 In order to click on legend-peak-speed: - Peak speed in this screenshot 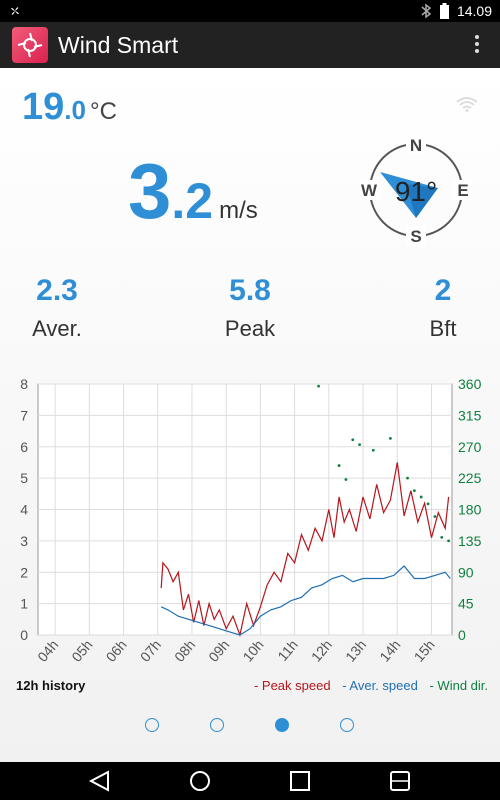, I will do `click(292, 685)`.